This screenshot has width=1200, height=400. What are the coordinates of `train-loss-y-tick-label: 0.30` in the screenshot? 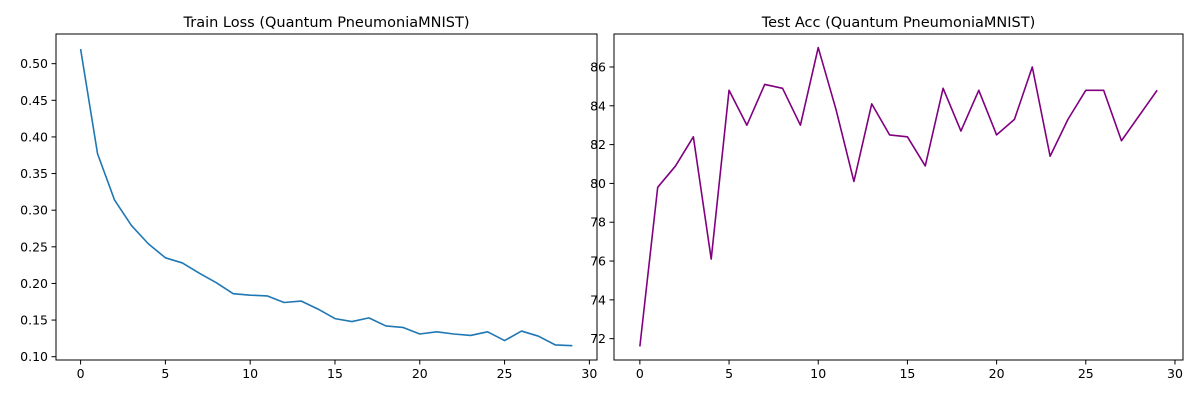 It's located at (34, 210).